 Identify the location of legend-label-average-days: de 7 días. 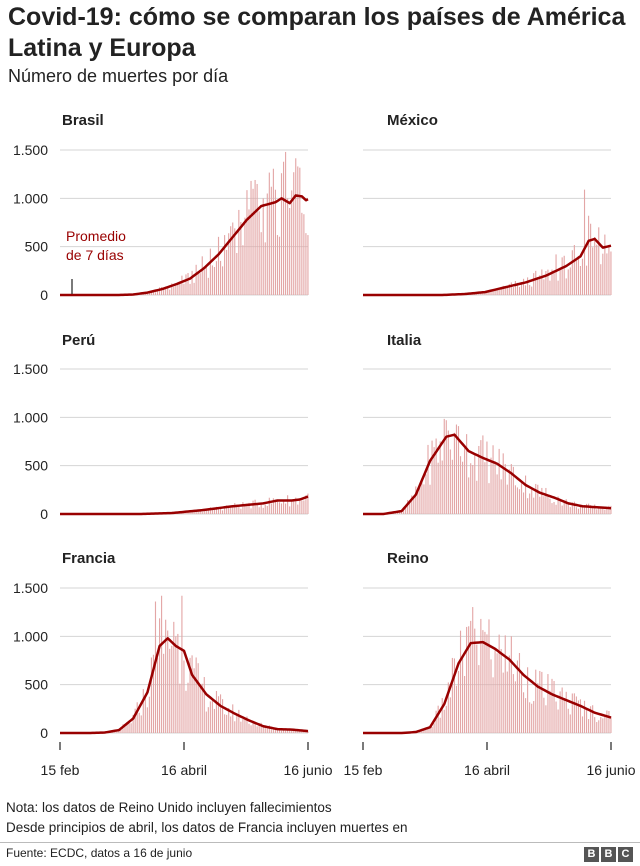
(95, 255).